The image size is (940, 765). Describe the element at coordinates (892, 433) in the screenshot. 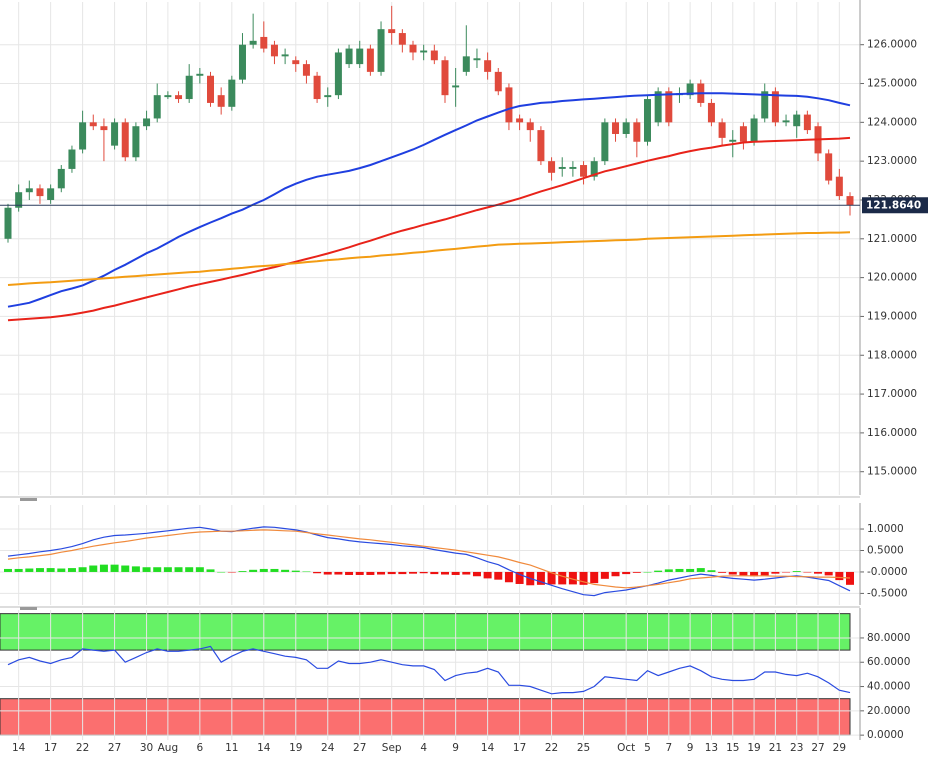

I see `y-tick-label: 116.0000` at that location.